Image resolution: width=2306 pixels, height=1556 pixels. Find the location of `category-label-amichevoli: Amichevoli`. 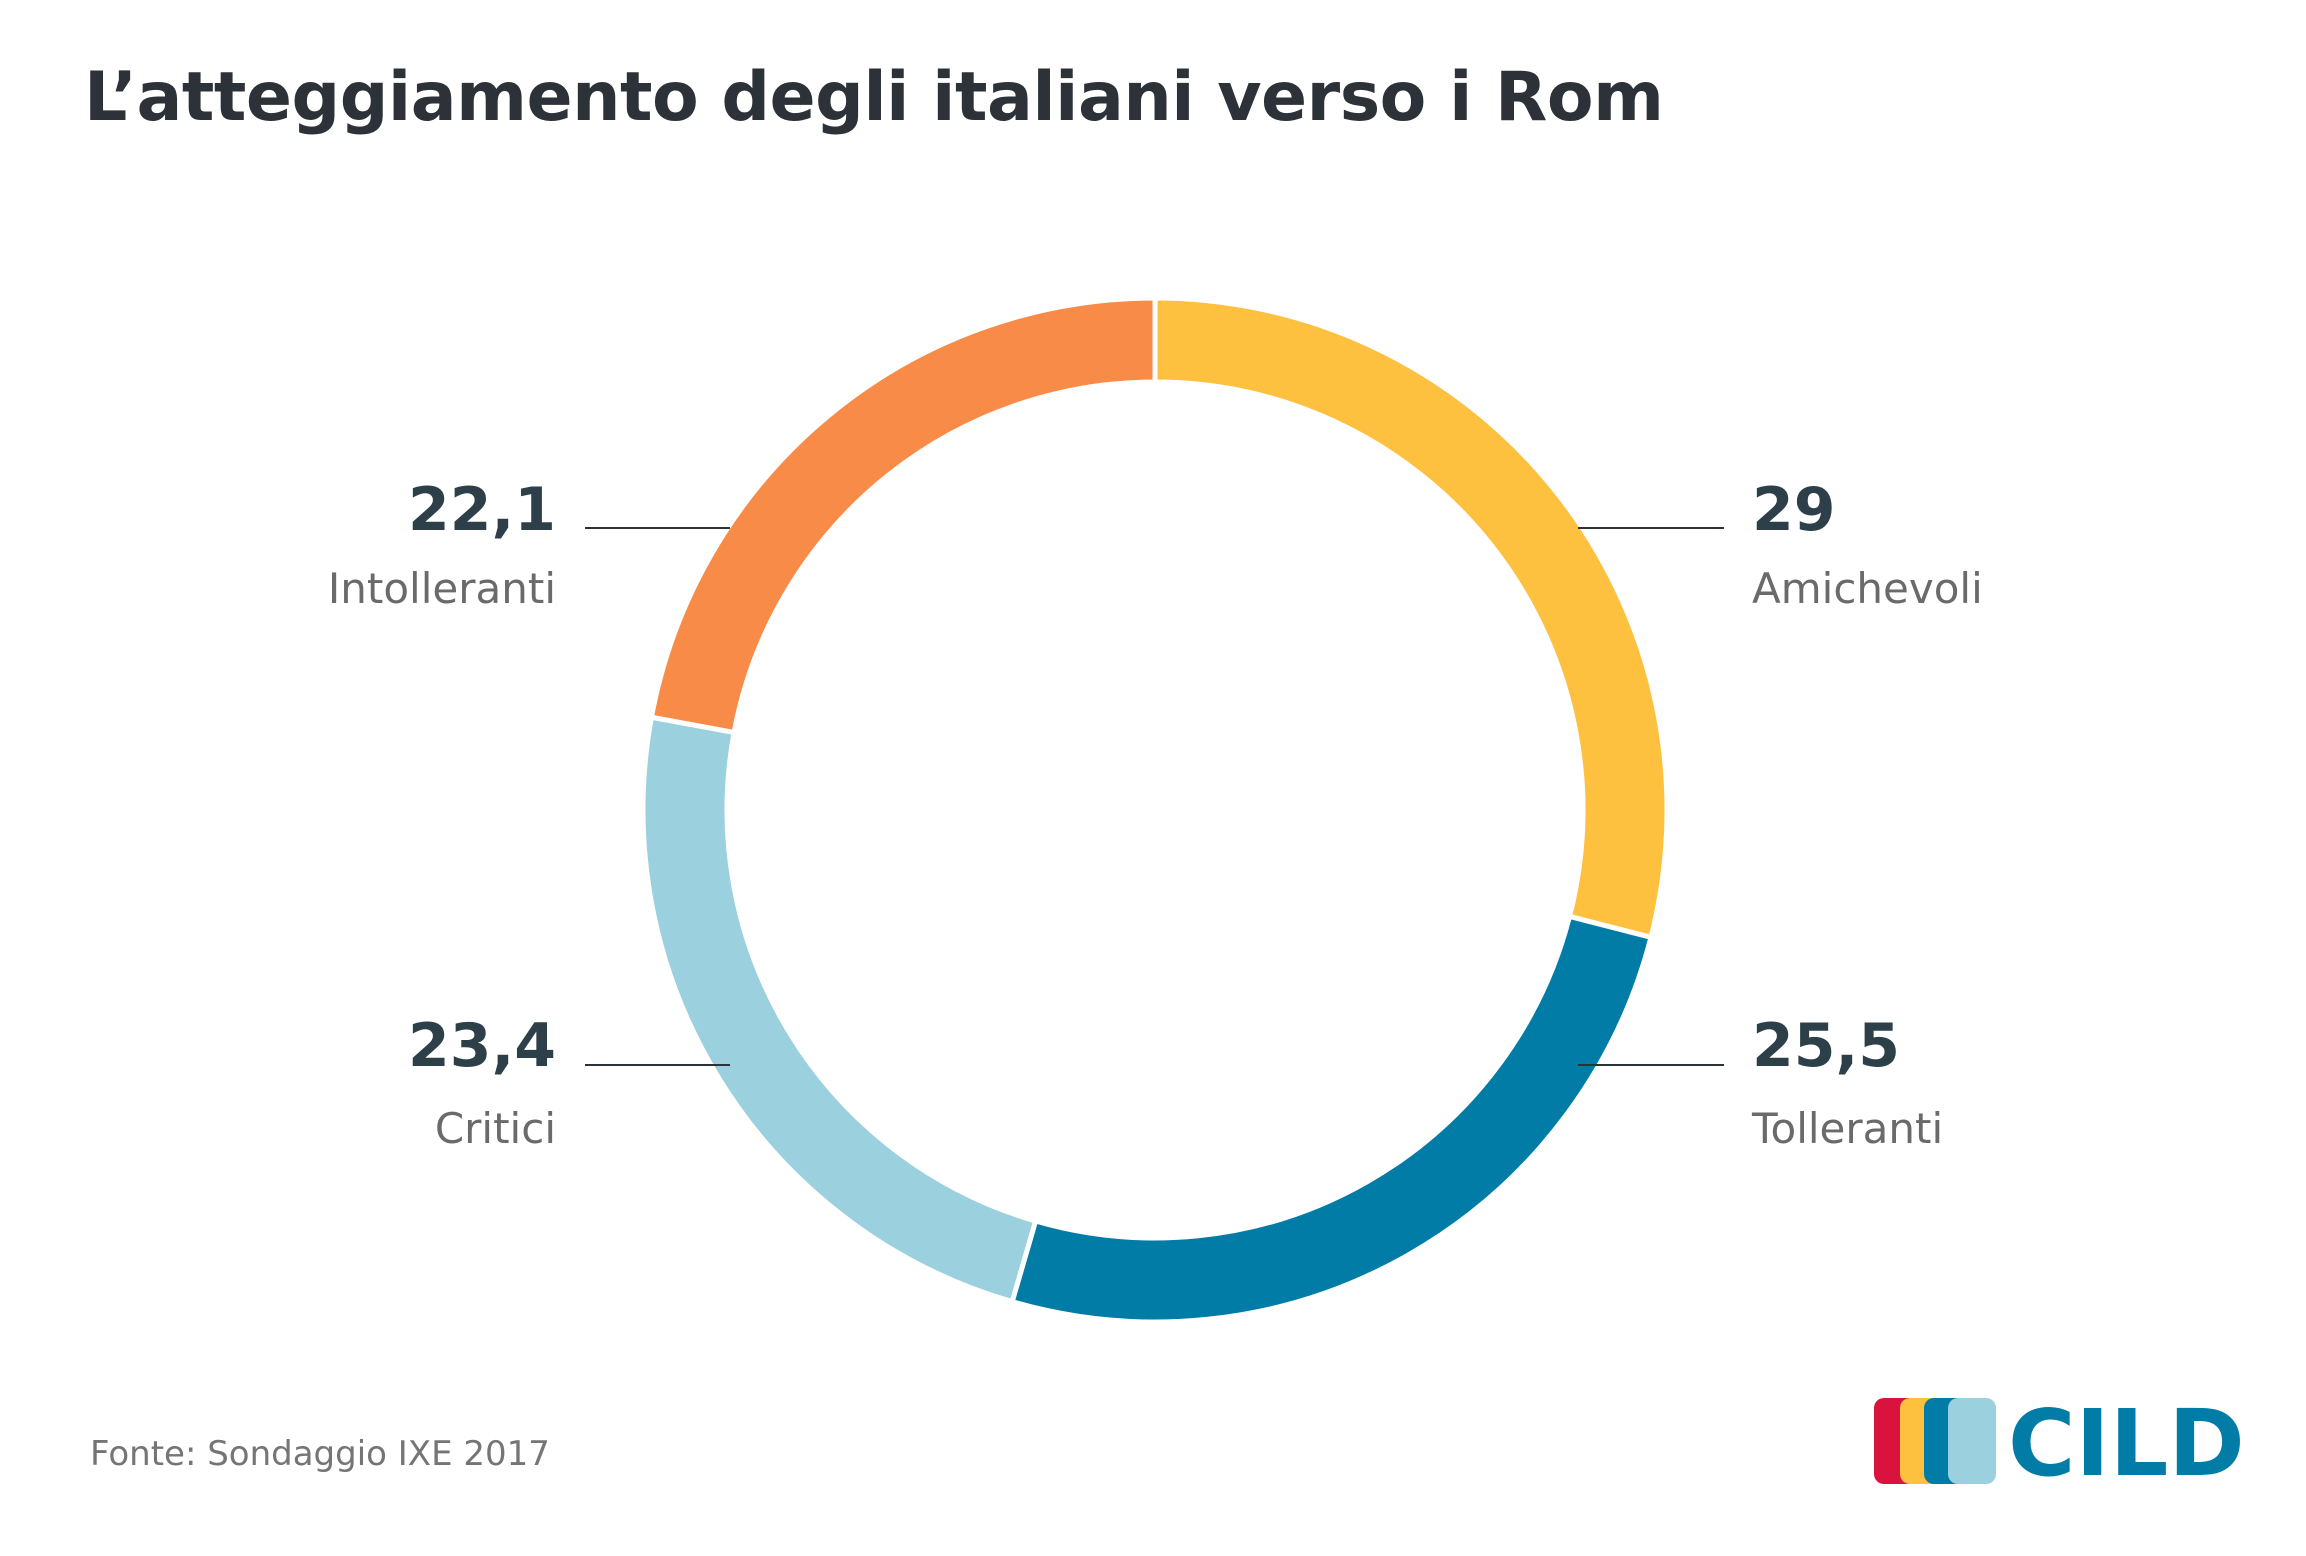

category-label-amichevoli: Amichevoli is located at coordinates (1867, 588).